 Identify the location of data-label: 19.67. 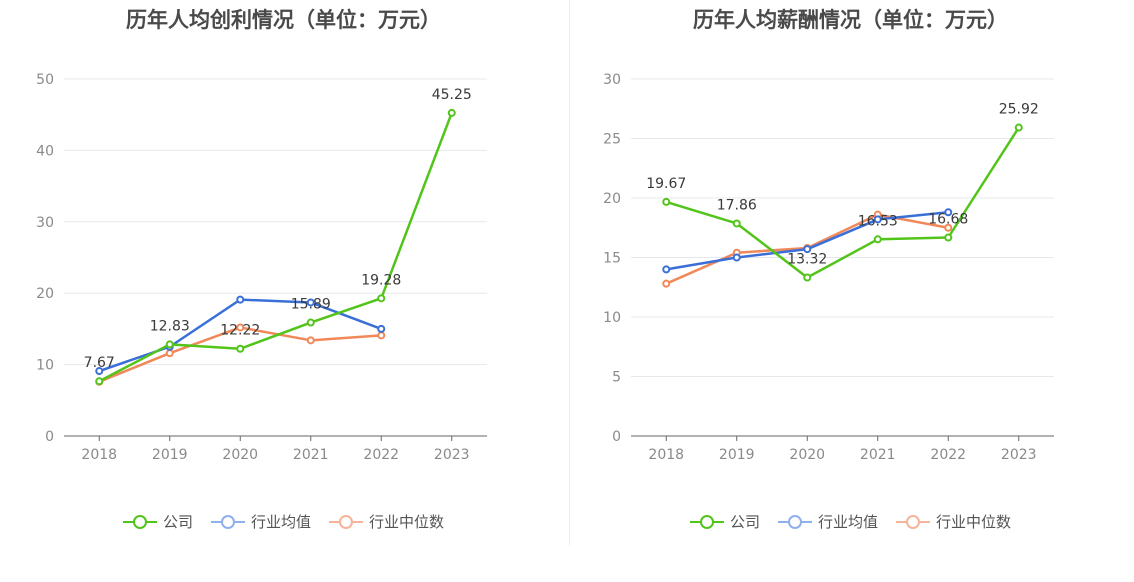
(666, 184).